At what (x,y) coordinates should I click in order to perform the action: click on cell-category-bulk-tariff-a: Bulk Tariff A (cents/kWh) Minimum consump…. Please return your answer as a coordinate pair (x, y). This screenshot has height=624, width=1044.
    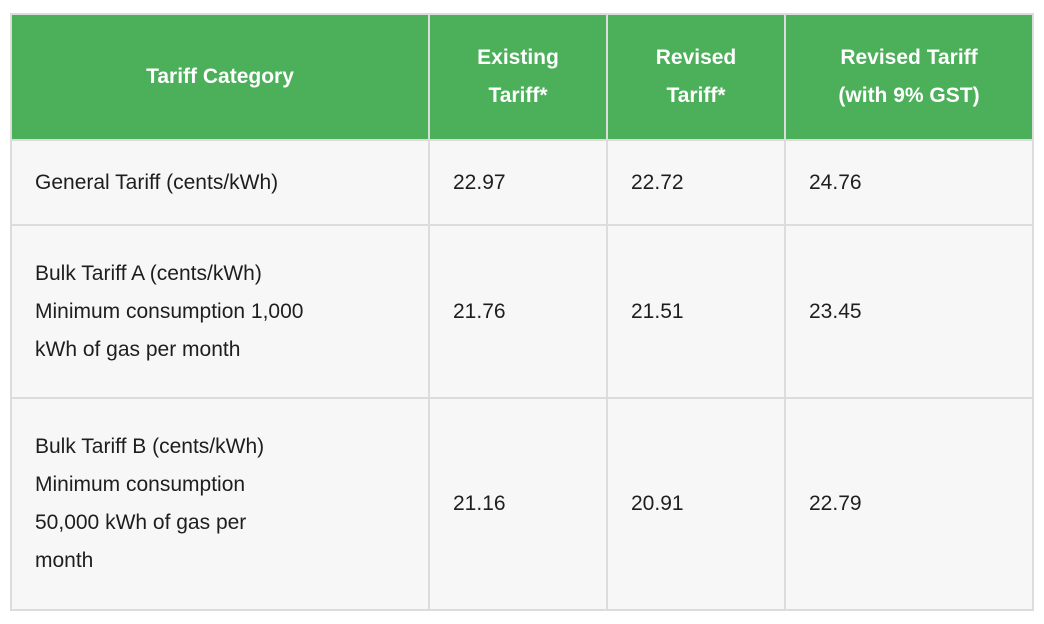
    Looking at the image, I should click on (220, 311).